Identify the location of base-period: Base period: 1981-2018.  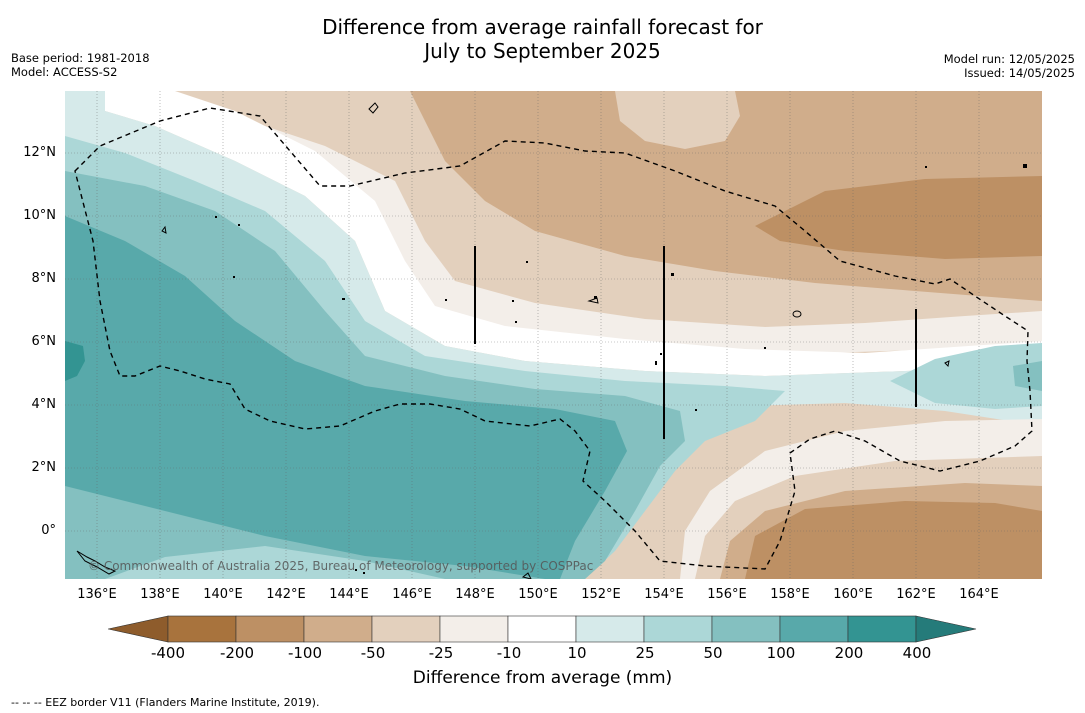
(80, 58).